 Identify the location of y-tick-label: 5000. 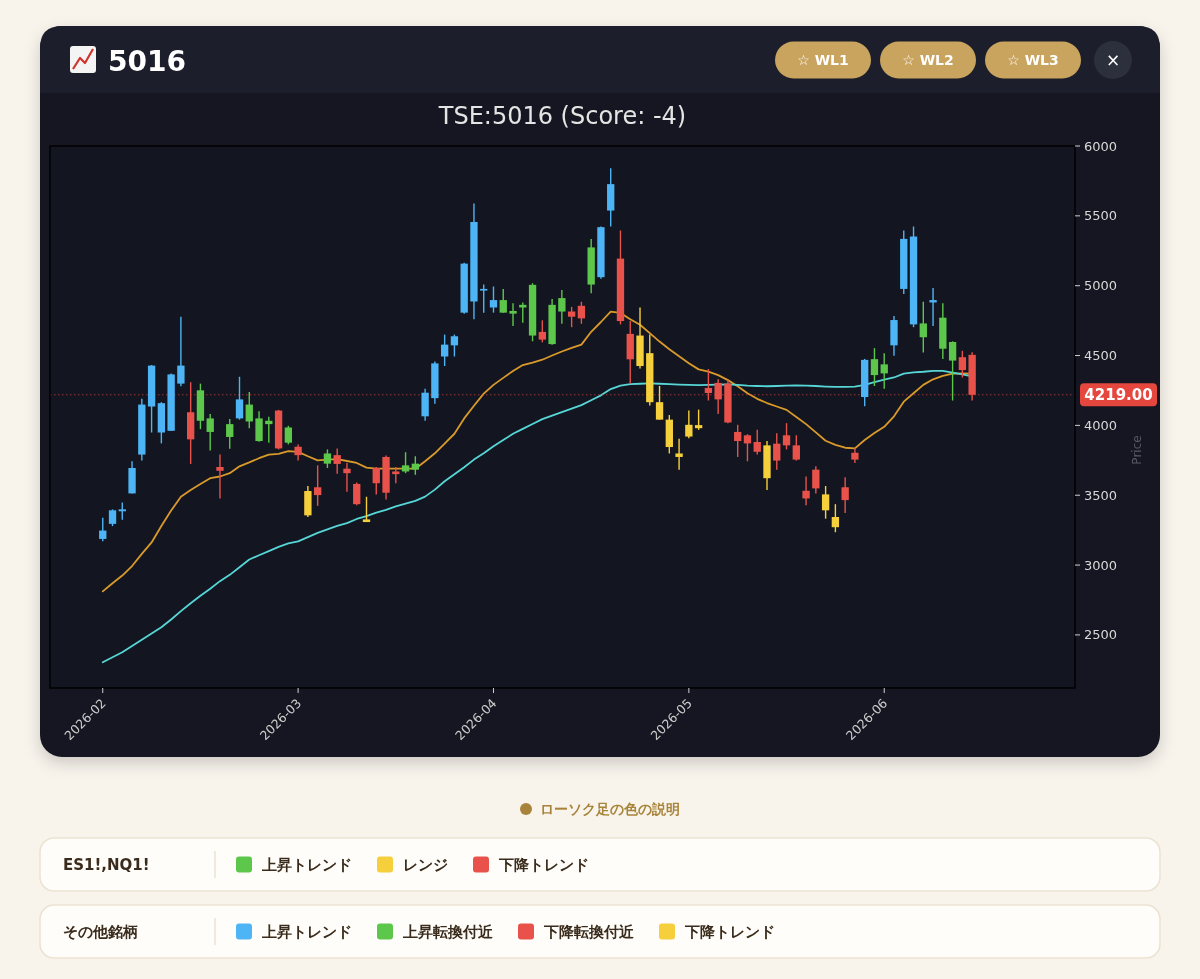
(1101, 286).